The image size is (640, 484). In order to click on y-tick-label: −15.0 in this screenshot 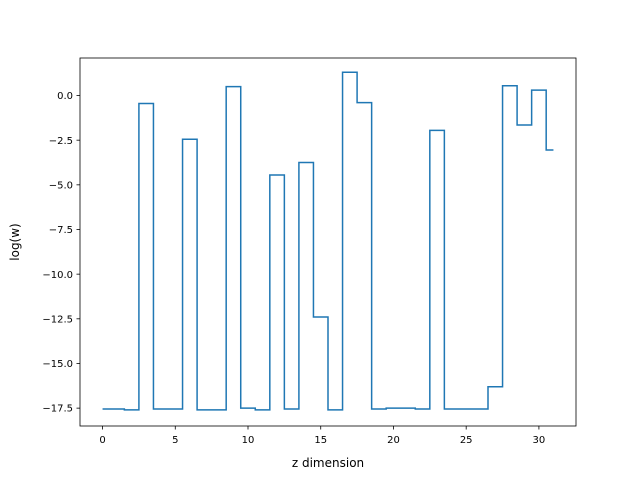, I will do `click(57, 364)`.